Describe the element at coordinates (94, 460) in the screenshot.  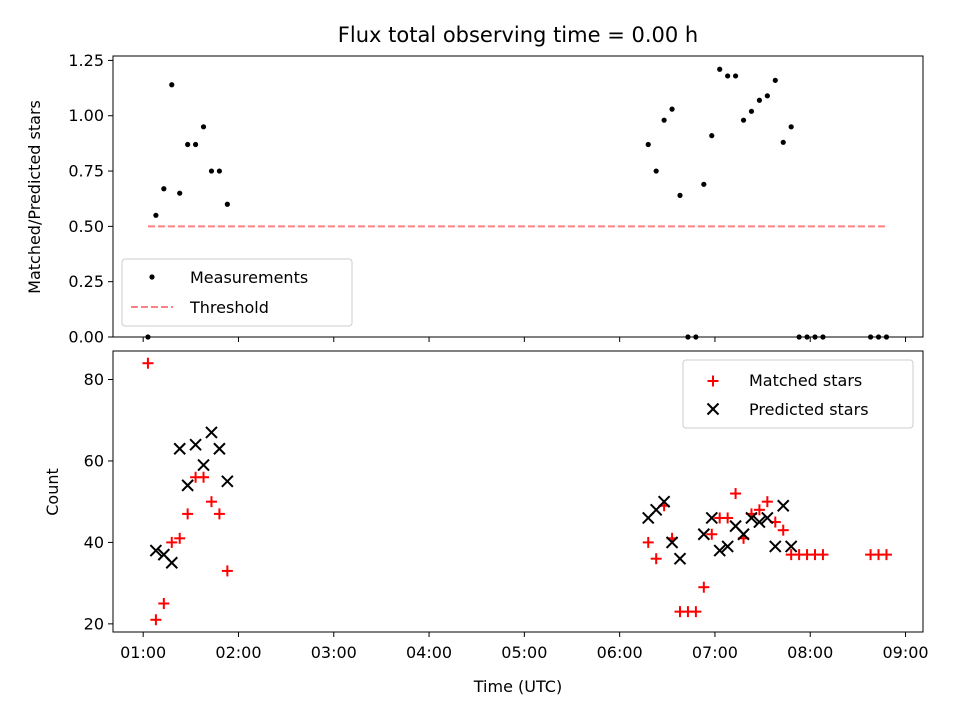
I see `bottom-ytick-label: 60` at that location.